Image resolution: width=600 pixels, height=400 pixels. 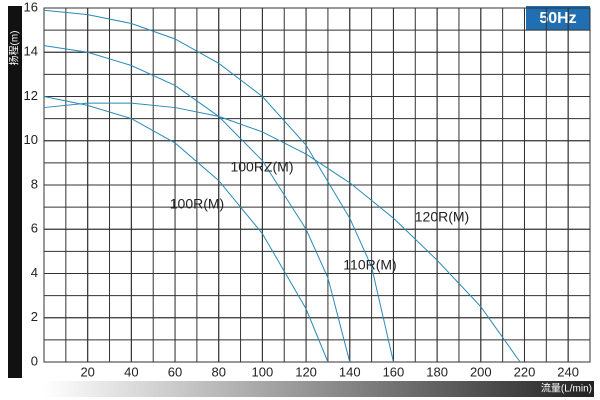 I want to click on curve-label: 100R(M), so click(x=197, y=204).